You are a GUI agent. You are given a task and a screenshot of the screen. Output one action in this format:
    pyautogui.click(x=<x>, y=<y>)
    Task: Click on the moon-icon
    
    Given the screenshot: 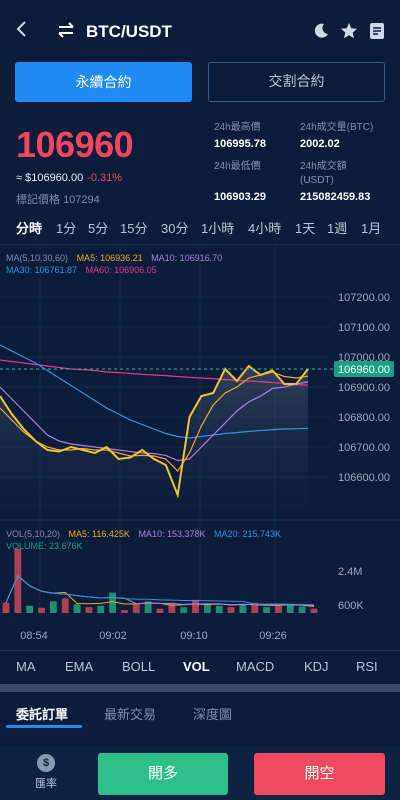 What is the action you would take?
    pyautogui.click(x=321, y=31)
    